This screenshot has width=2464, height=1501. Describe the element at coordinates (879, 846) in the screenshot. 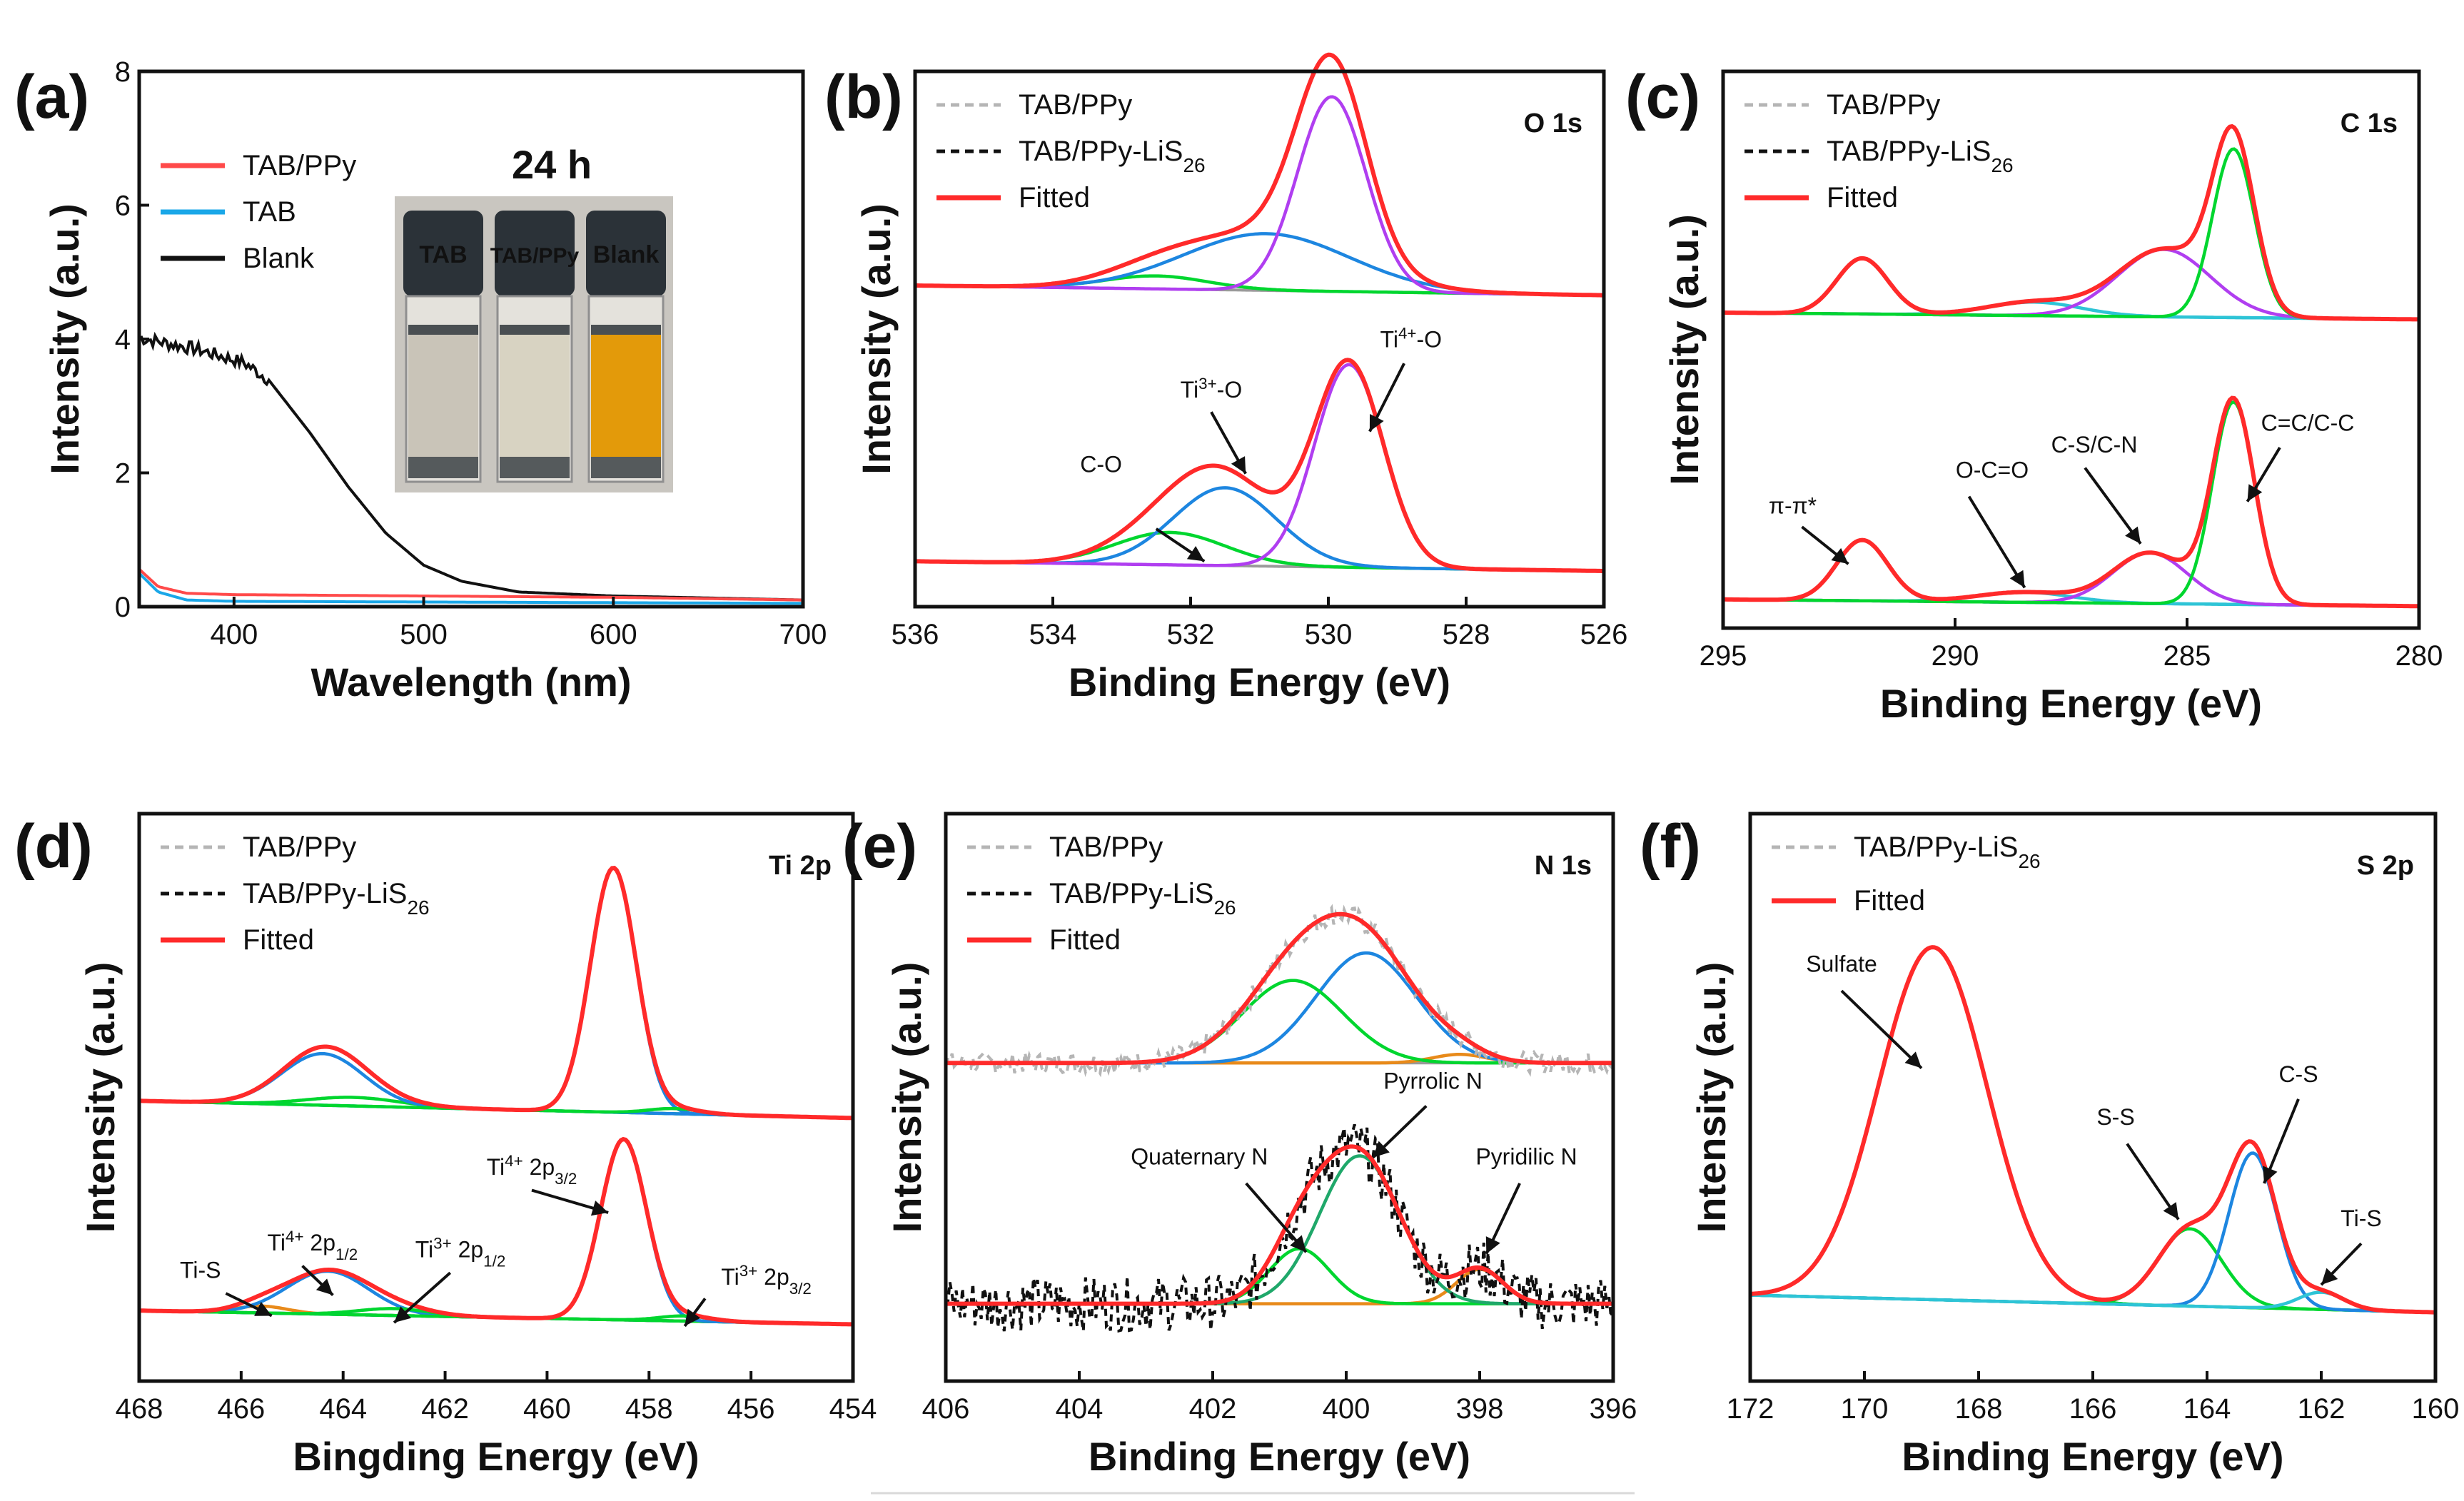

I see `panel-label: (e)` at that location.